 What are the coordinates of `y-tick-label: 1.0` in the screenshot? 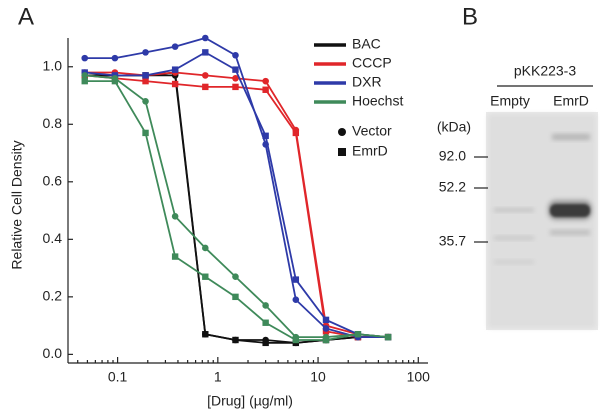 It's located at (53, 65).